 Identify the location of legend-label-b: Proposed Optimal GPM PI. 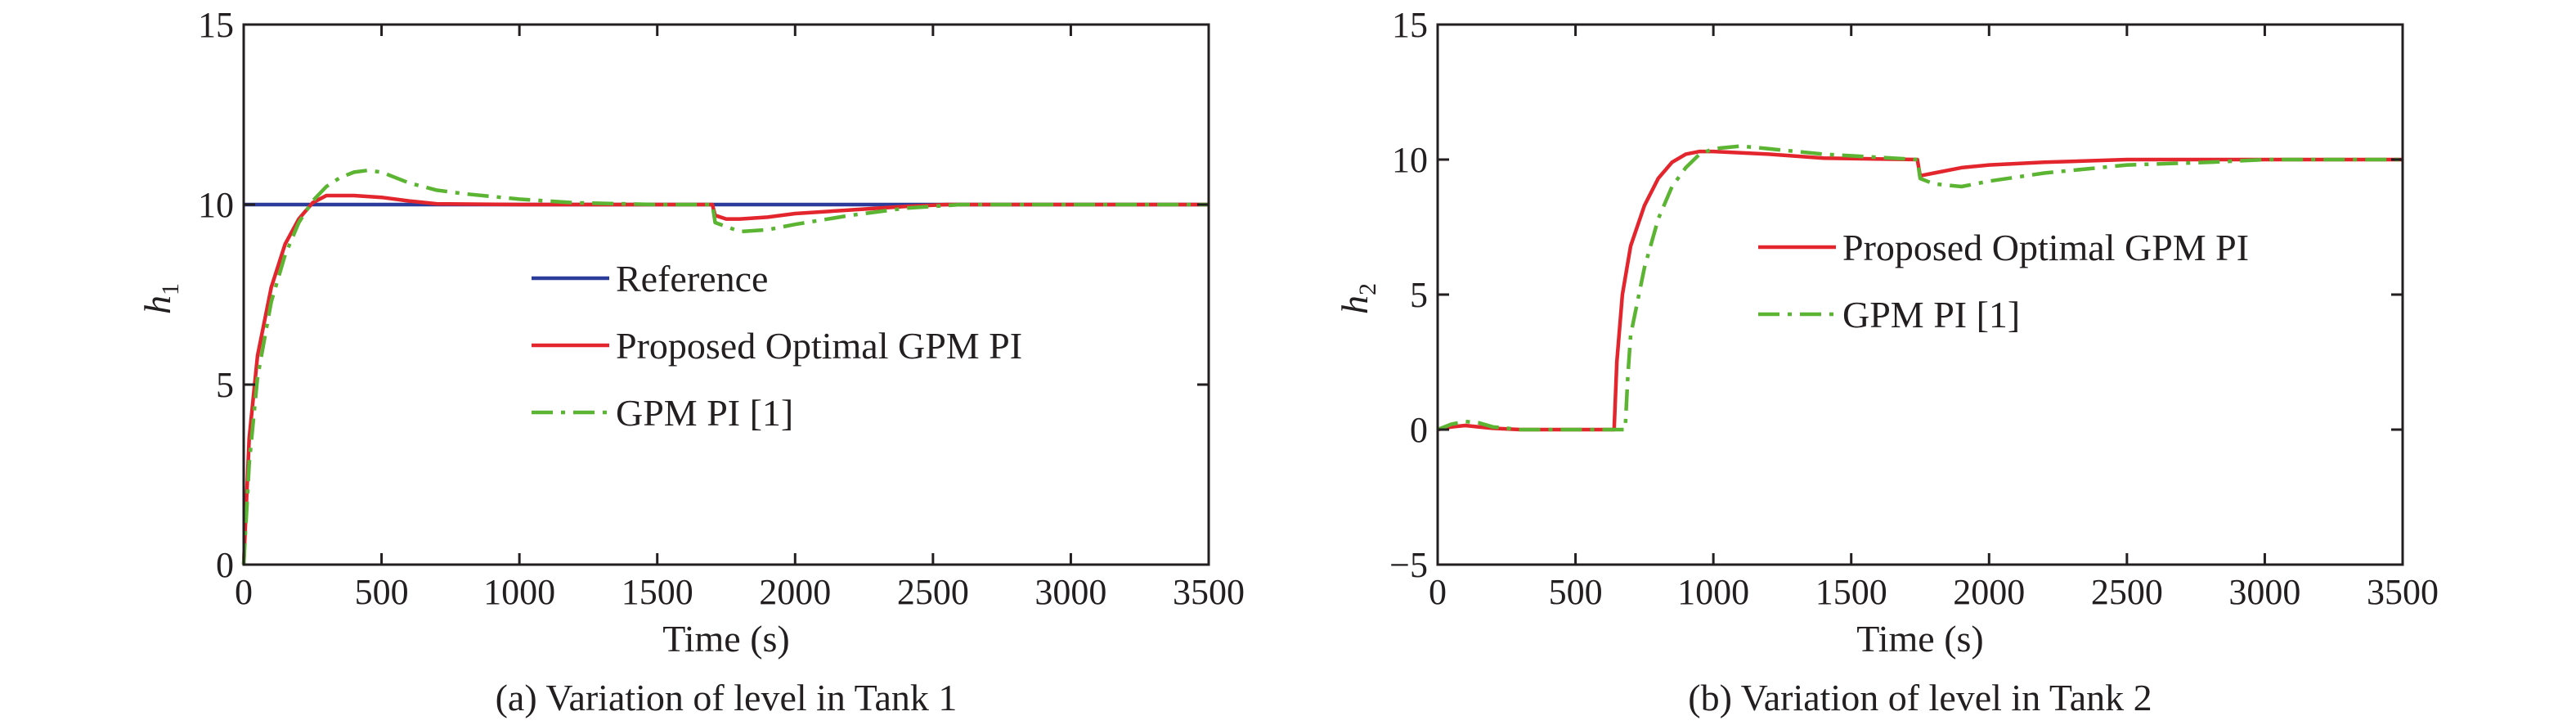
(2045, 247).